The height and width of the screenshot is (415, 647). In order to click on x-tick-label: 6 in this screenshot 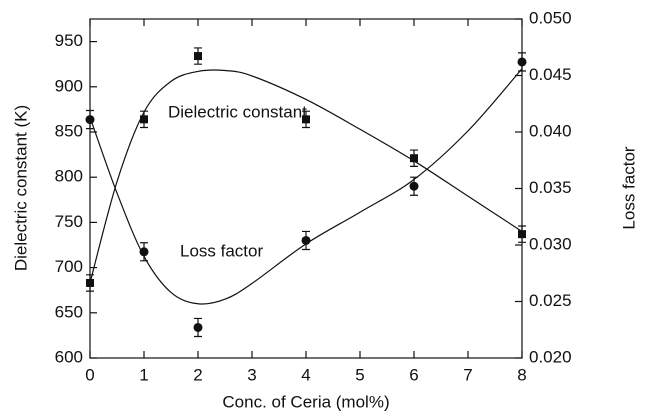, I will do `click(413, 374)`.